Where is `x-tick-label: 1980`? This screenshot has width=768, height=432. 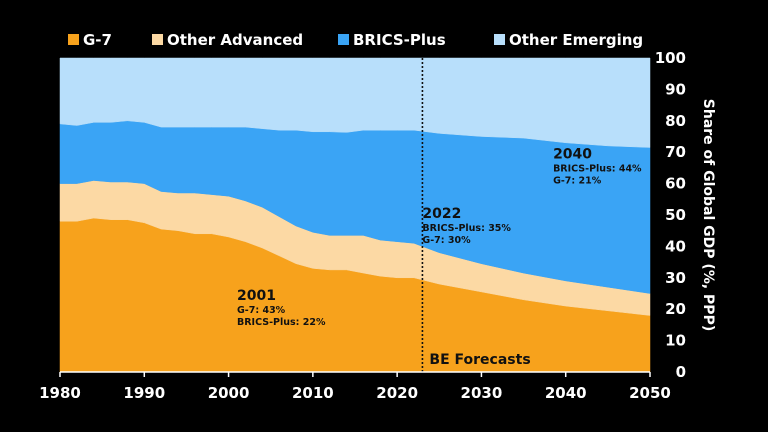 x-tick-label: 1980 is located at coordinates (60, 393).